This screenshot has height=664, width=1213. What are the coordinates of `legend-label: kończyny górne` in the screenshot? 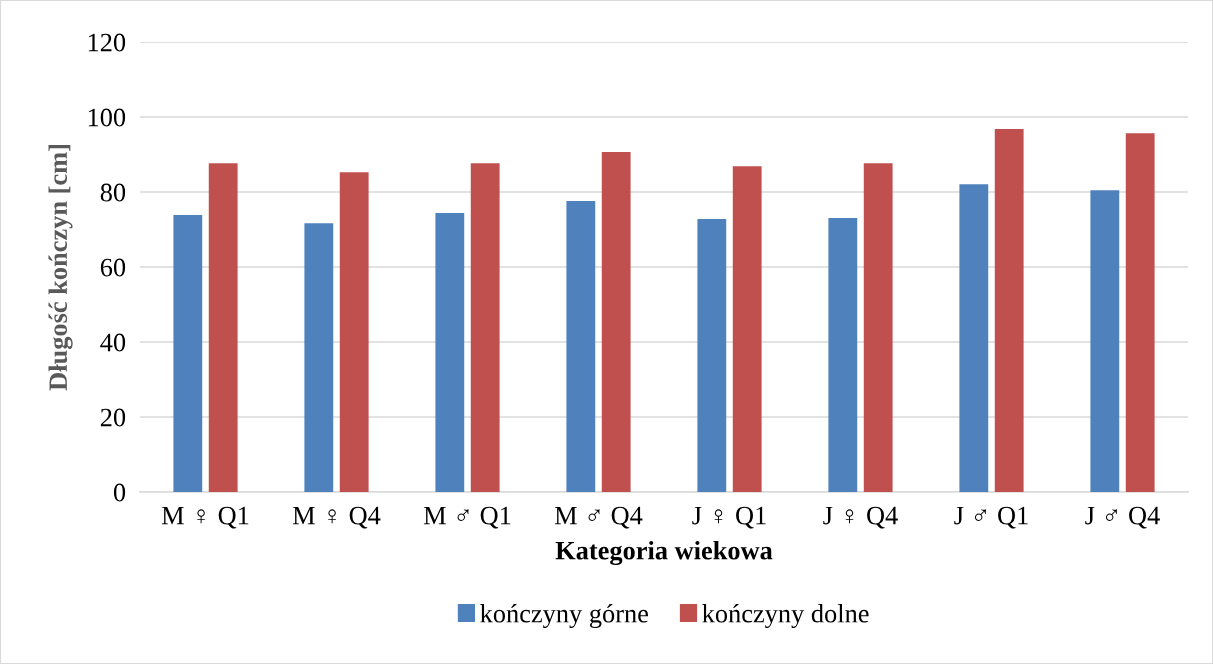 It's located at (564, 615).